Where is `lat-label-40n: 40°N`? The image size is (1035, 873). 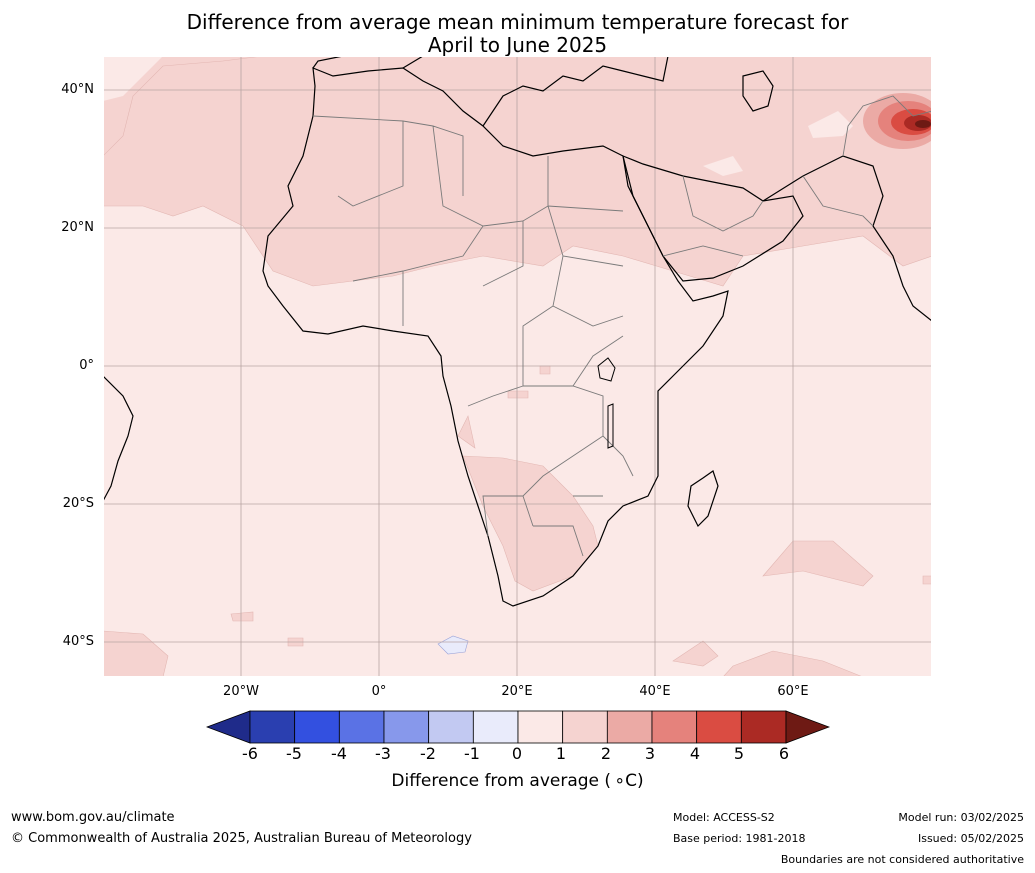
lat-label-40n: 40°N is located at coordinates (77, 89).